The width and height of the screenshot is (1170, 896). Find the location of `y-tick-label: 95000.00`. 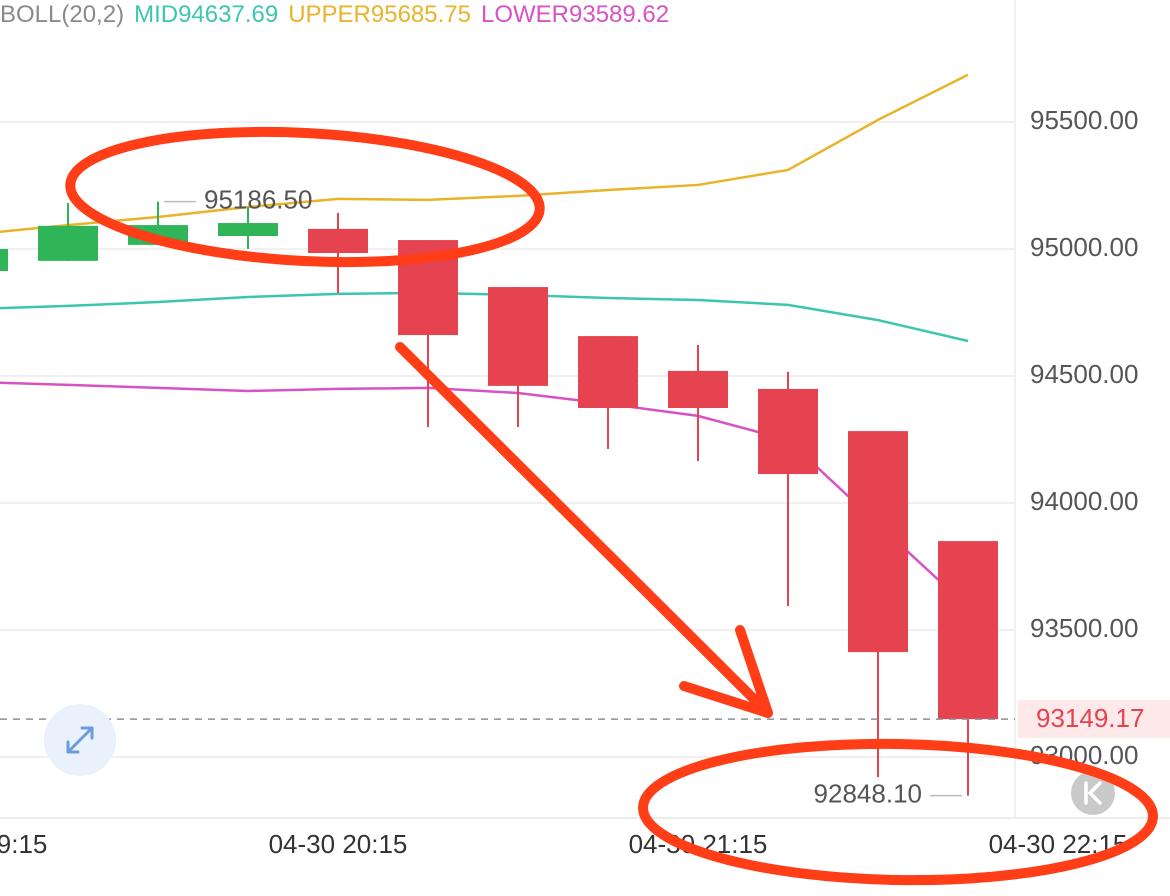

y-tick-label: 95000.00 is located at coordinates (1084, 247).